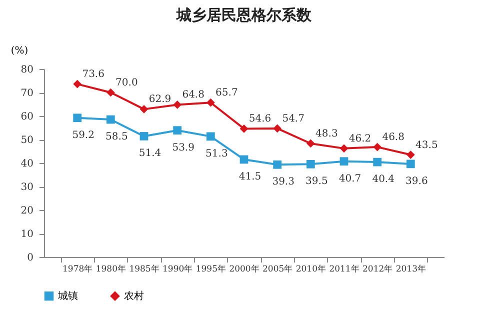  Describe the element at coordinates (27, 93) in the screenshot. I see `y-tick-label: 70` at that location.